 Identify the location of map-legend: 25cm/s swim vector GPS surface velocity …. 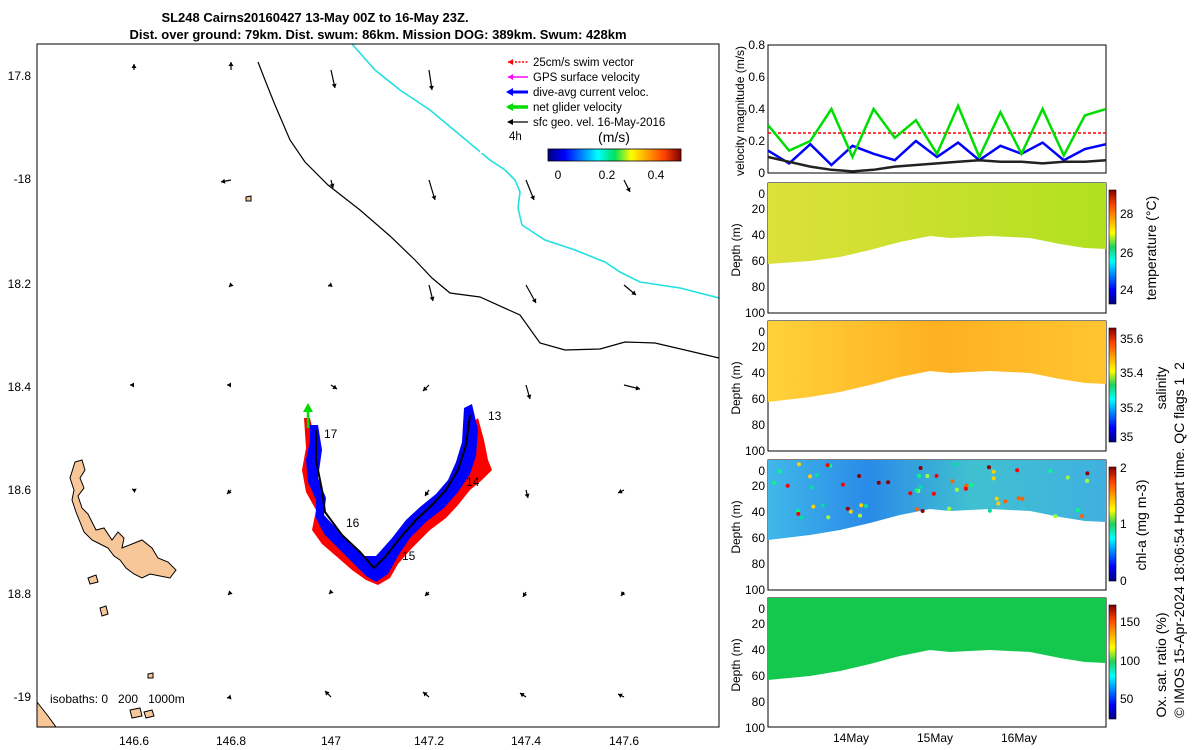
(595, 117).